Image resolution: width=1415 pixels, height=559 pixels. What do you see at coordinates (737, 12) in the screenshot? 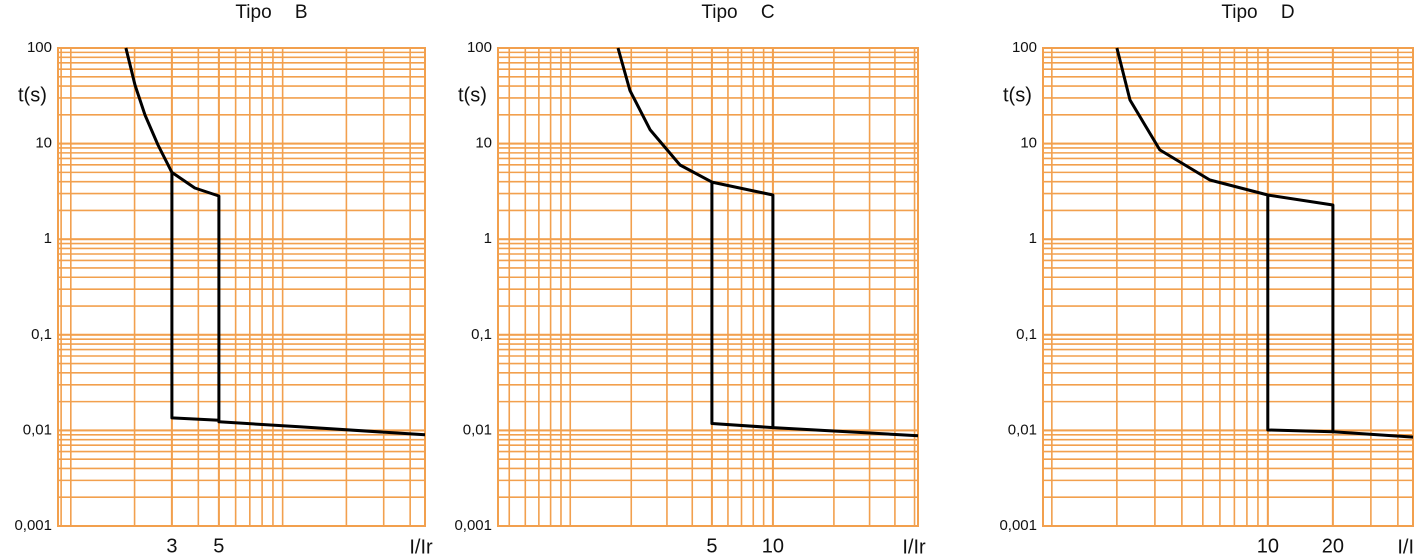
I see `chart-title: Tipo C` at bounding box center [737, 12].